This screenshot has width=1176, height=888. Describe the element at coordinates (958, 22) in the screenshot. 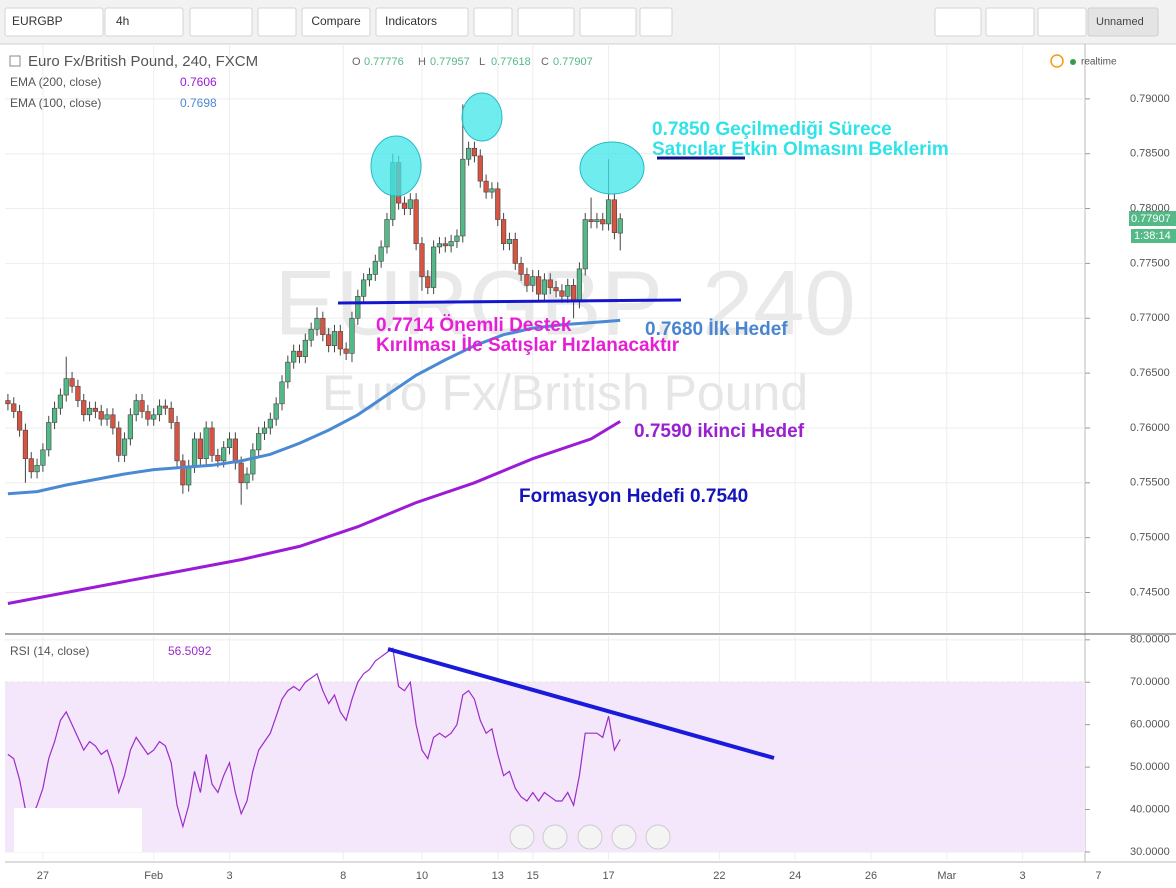

I see `color-button` at that location.